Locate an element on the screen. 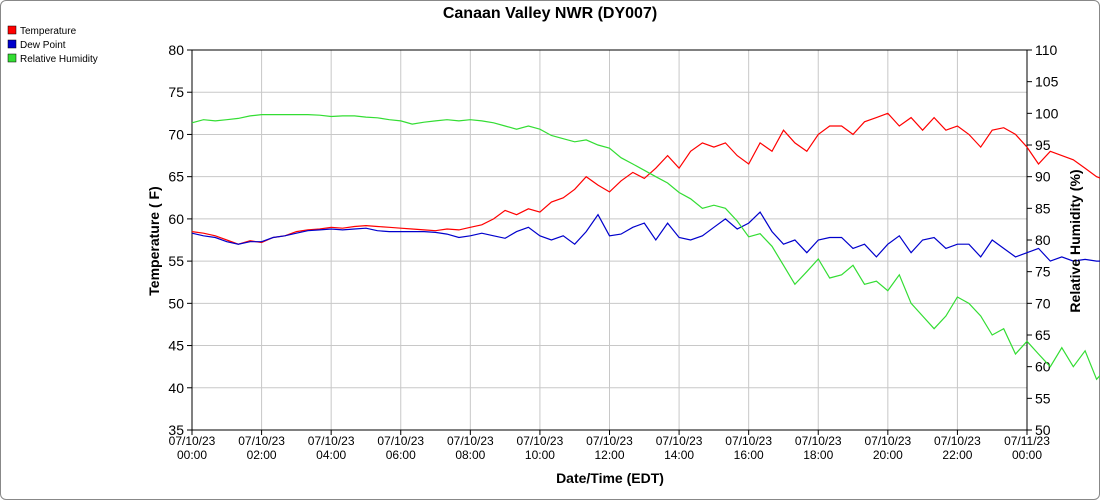 This screenshot has width=1100, height=500. y-left-tick-label: 40 is located at coordinates (176, 388).